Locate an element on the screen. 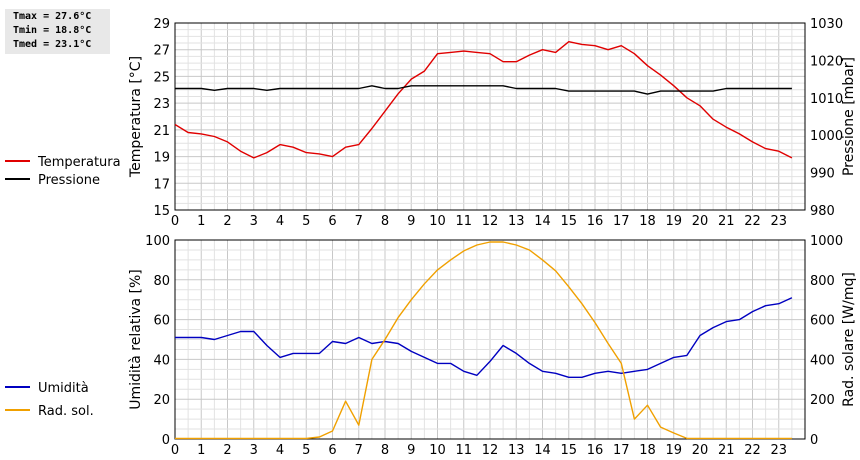  tmin-text: Tmin = 18.8°C is located at coordinates (52, 30).